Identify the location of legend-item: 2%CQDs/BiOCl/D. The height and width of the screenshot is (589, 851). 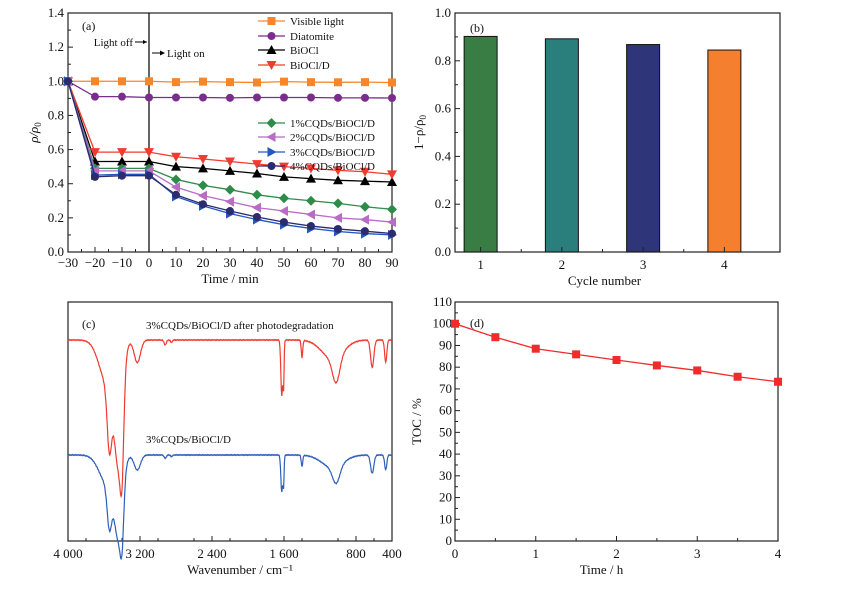
(316, 138).